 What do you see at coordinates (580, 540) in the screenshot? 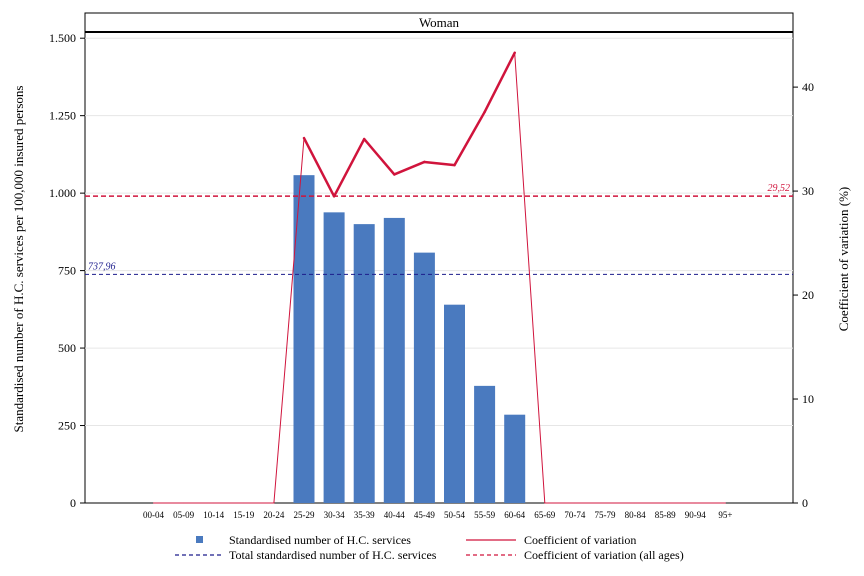
I see `legend-label-cv: Coefficient of variation` at bounding box center [580, 540].